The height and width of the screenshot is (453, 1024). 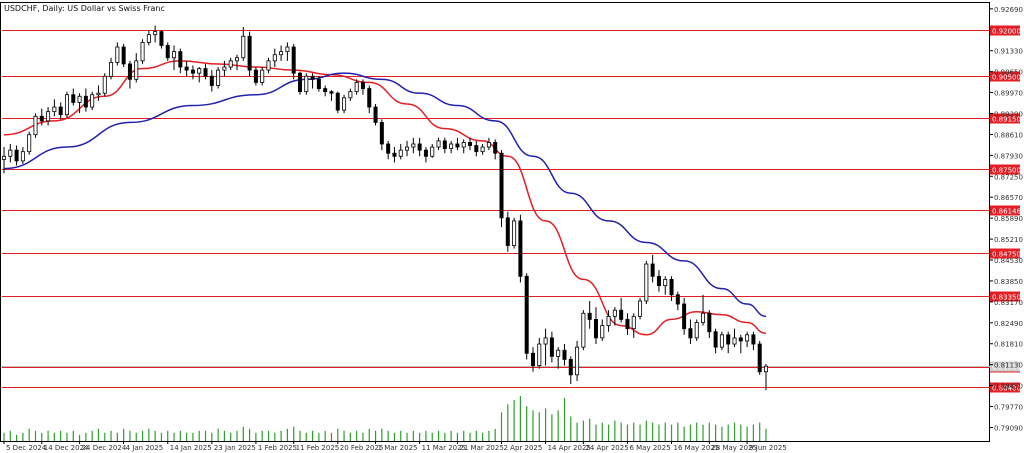 What do you see at coordinates (26, 448) in the screenshot?
I see `x-tick-label: 5 Dec 2024` at bounding box center [26, 448].